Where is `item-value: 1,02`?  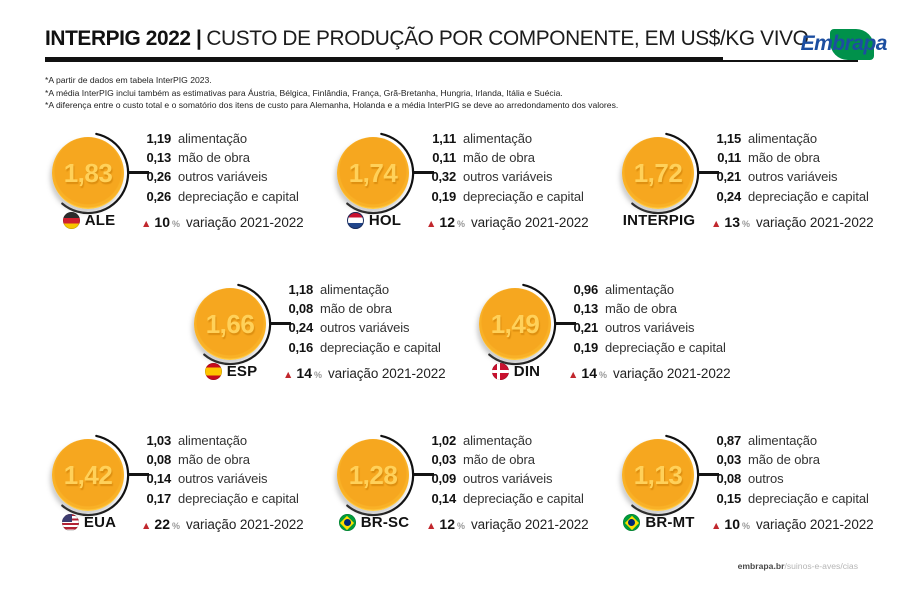 item-value: 1,02 is located at coordinates (443, 440).